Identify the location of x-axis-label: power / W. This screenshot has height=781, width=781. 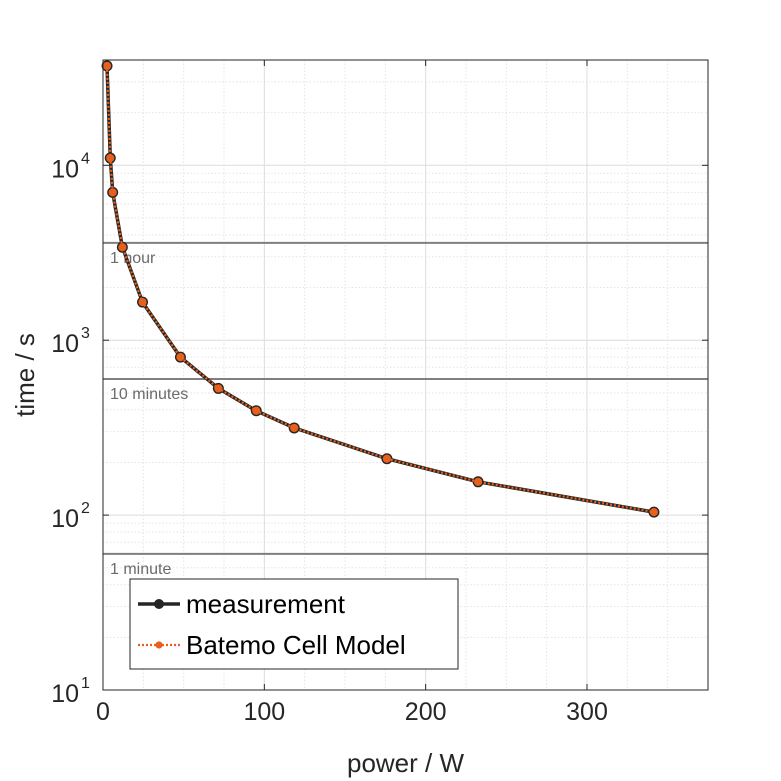
(405, 763).